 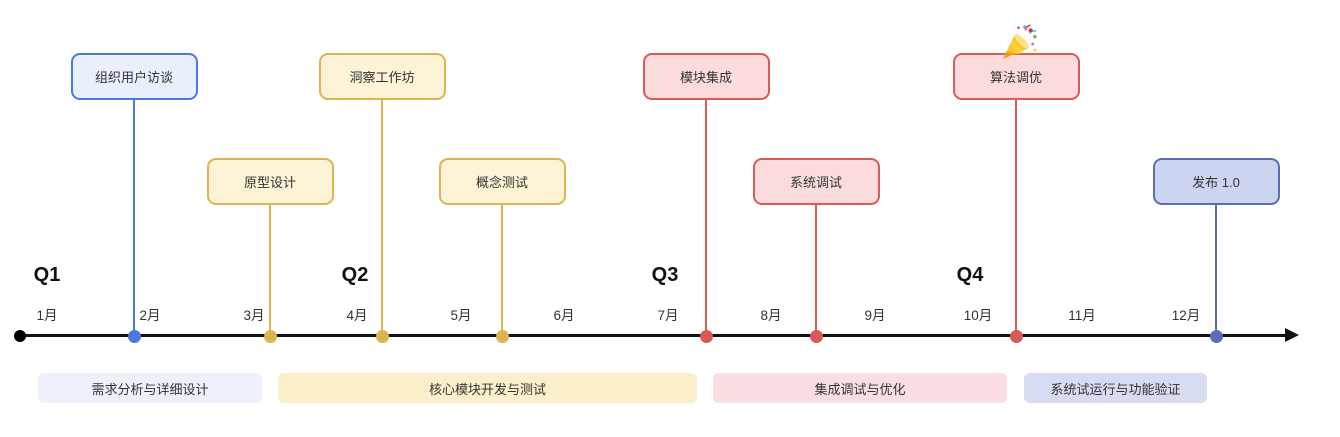 I want to click on month-label: 10月, so click(x=978, y=315).